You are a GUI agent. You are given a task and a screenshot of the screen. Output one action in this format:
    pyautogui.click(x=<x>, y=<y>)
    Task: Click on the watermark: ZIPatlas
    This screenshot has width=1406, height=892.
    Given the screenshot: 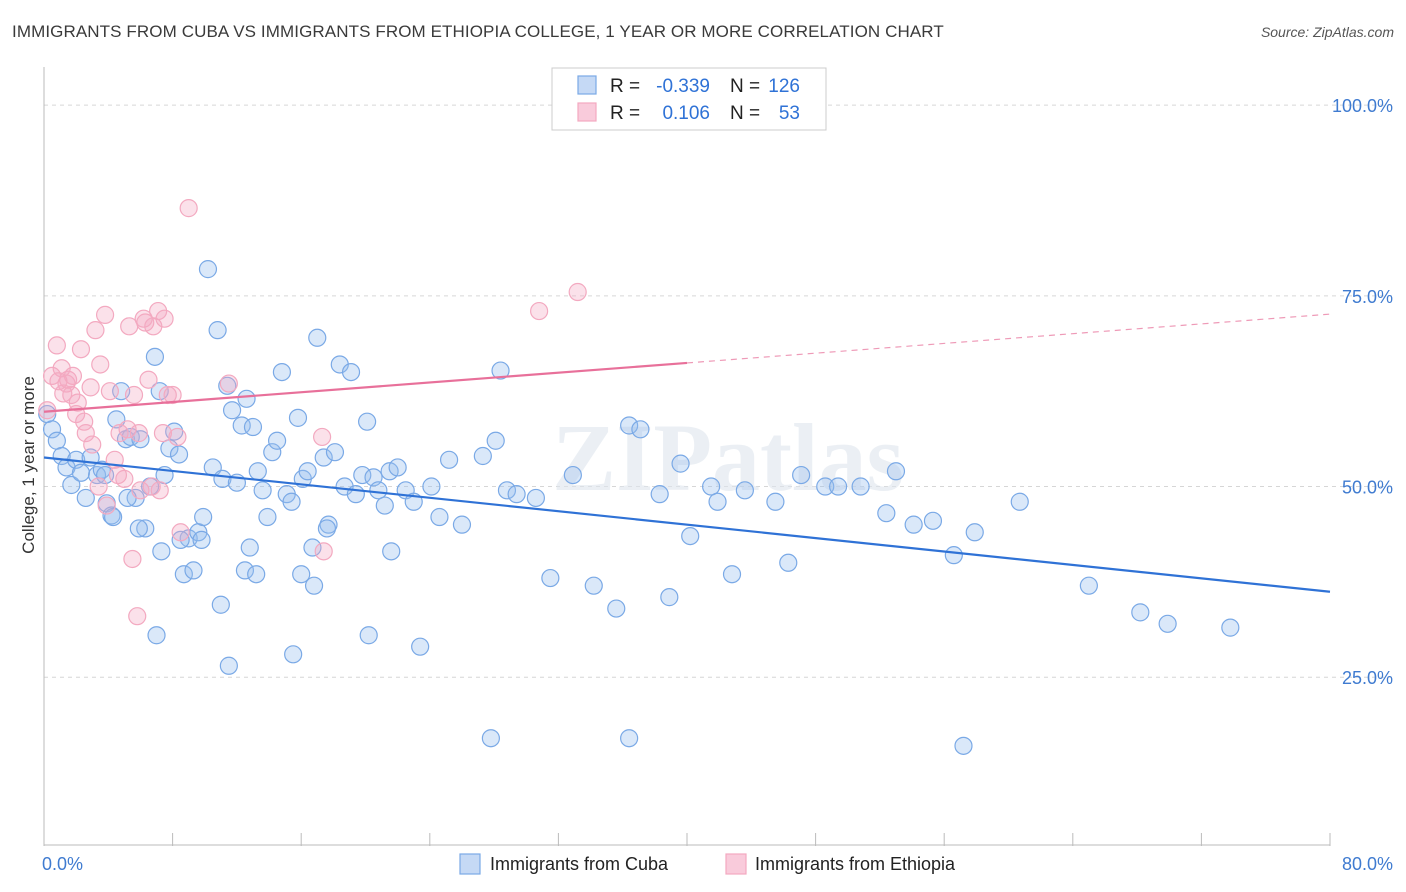 What is the action you would take?
    pyautogui.click(x=728, y=457)
    